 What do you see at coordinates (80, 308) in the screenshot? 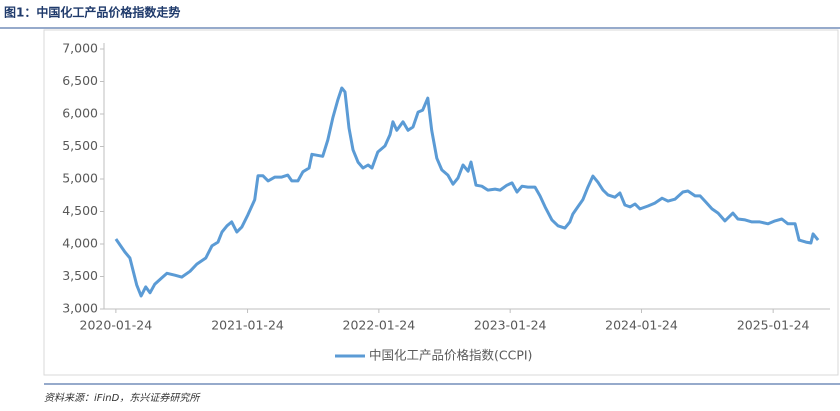
I see `y-tick-label: 3,000` at bounding box center [80, 308].